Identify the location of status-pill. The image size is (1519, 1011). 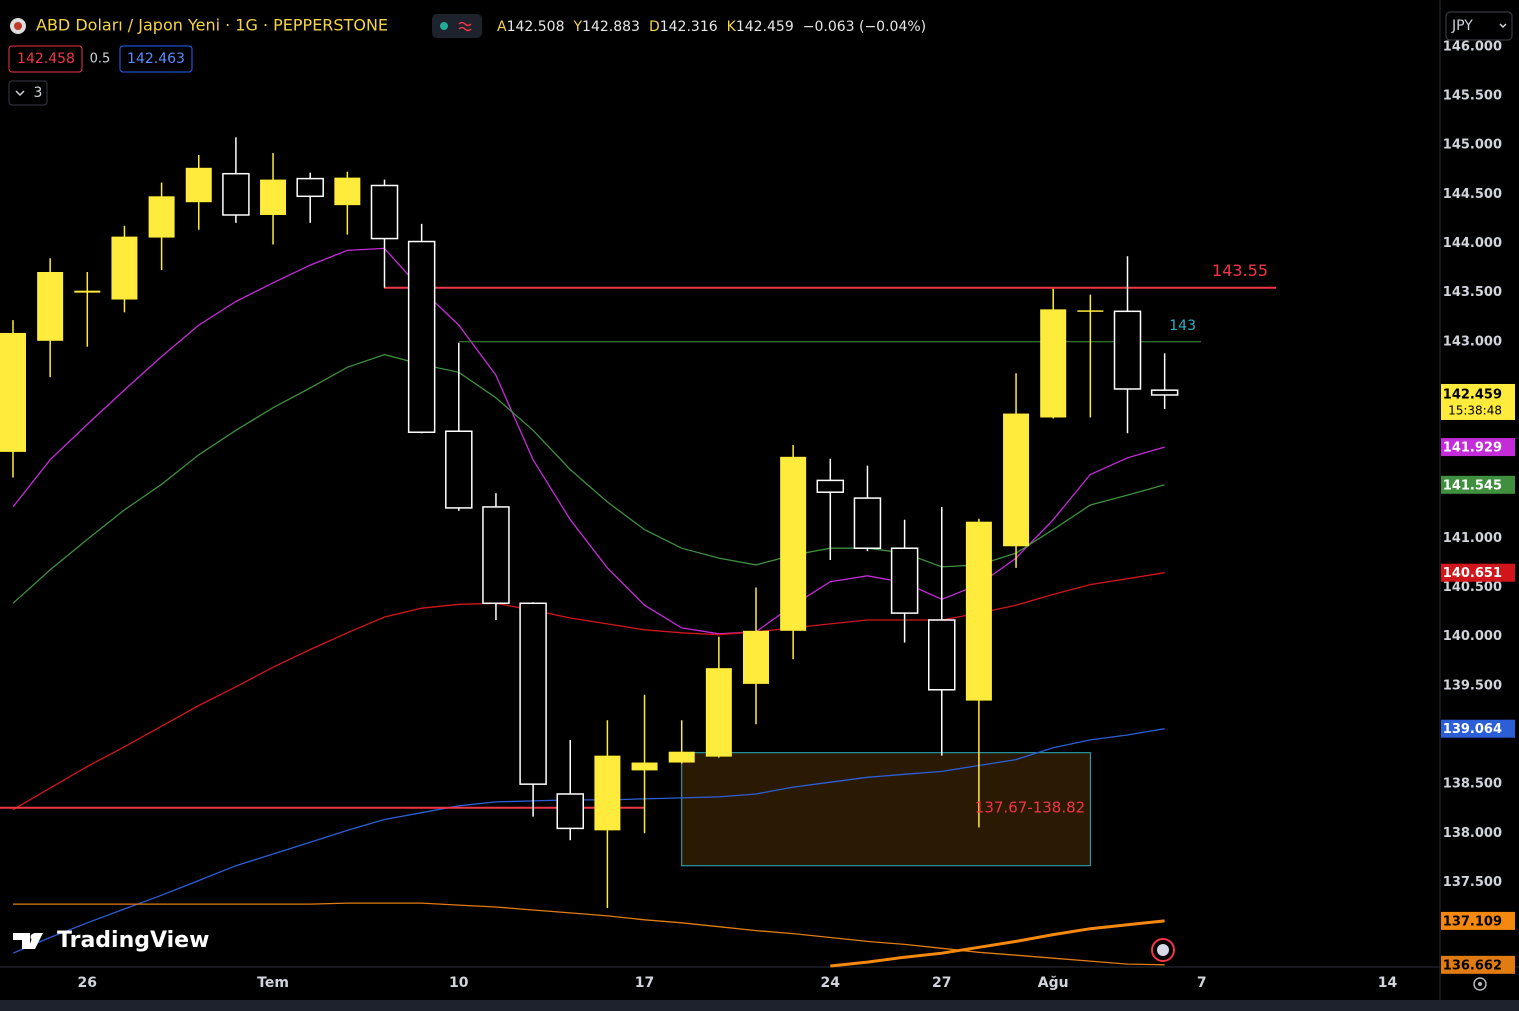
(457, 26).